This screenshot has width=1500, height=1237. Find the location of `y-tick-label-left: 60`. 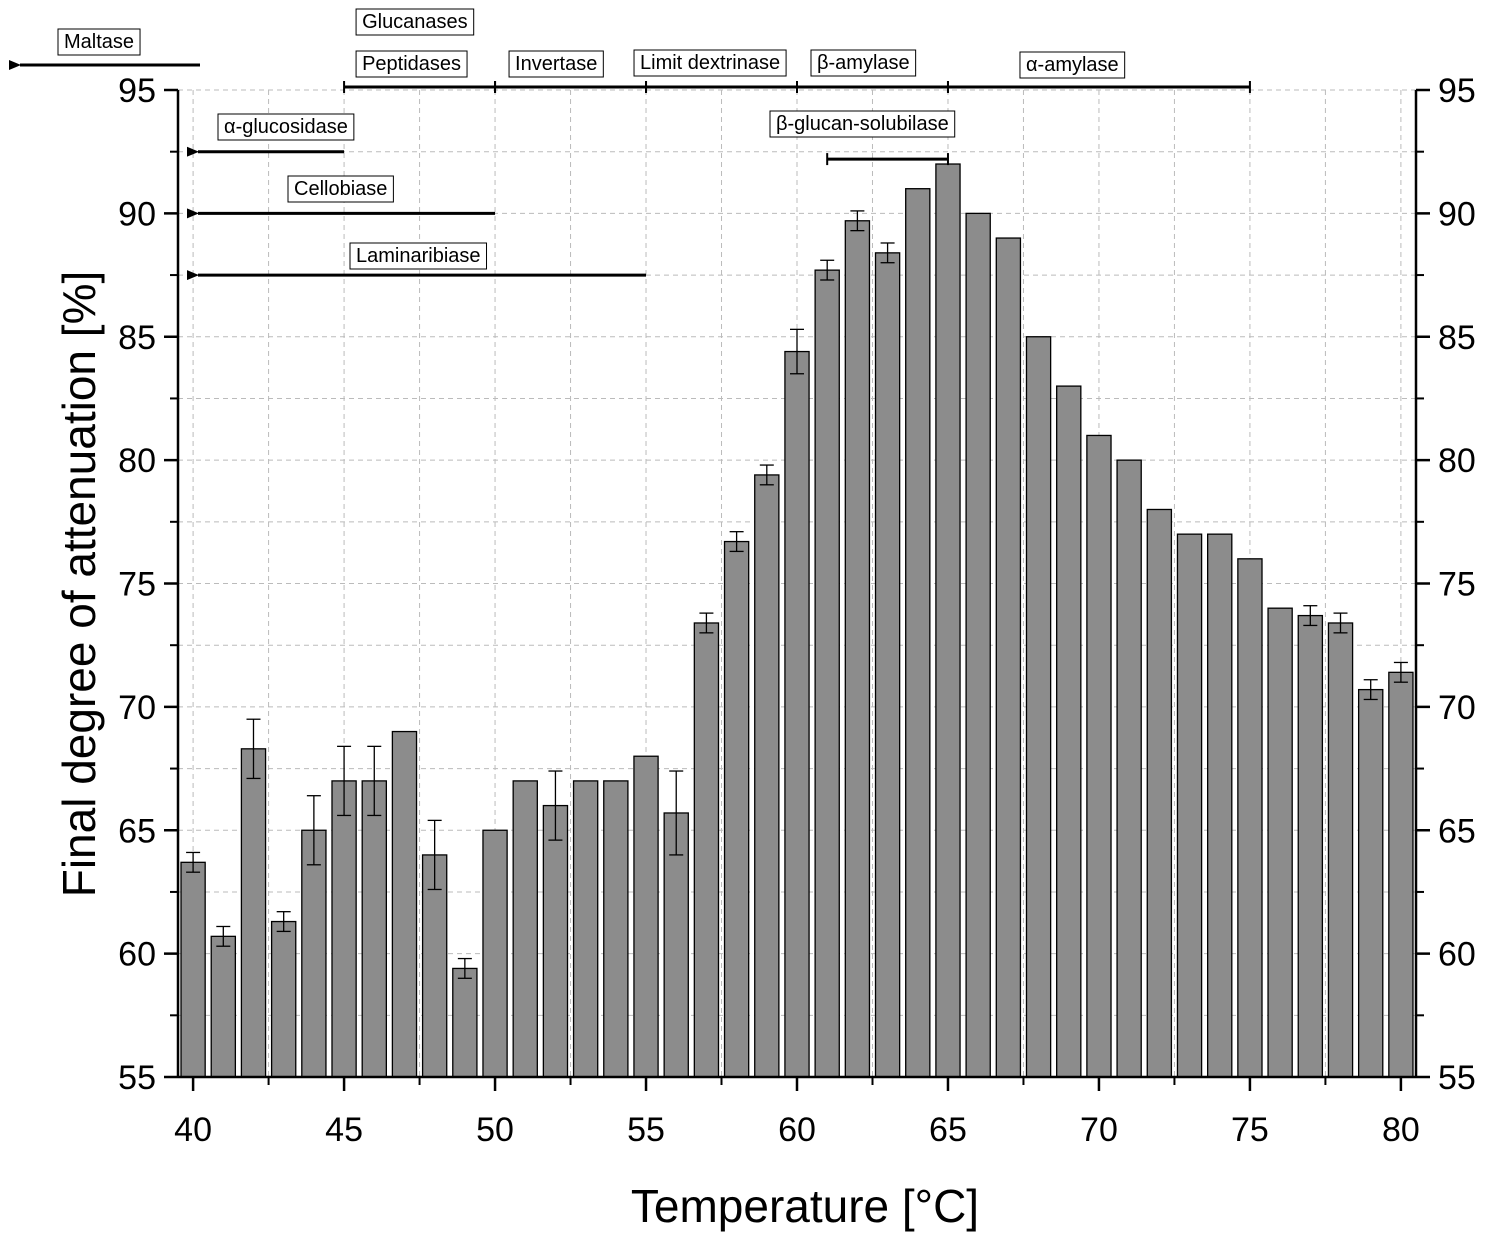

y-tick-label-left: 60 is located at coordinates (137, 955).